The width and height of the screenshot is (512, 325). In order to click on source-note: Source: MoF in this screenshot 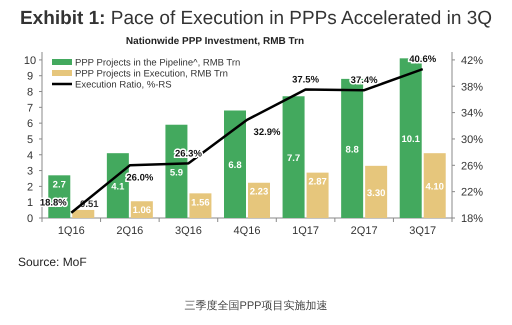, I will do `click(52, 262)`.